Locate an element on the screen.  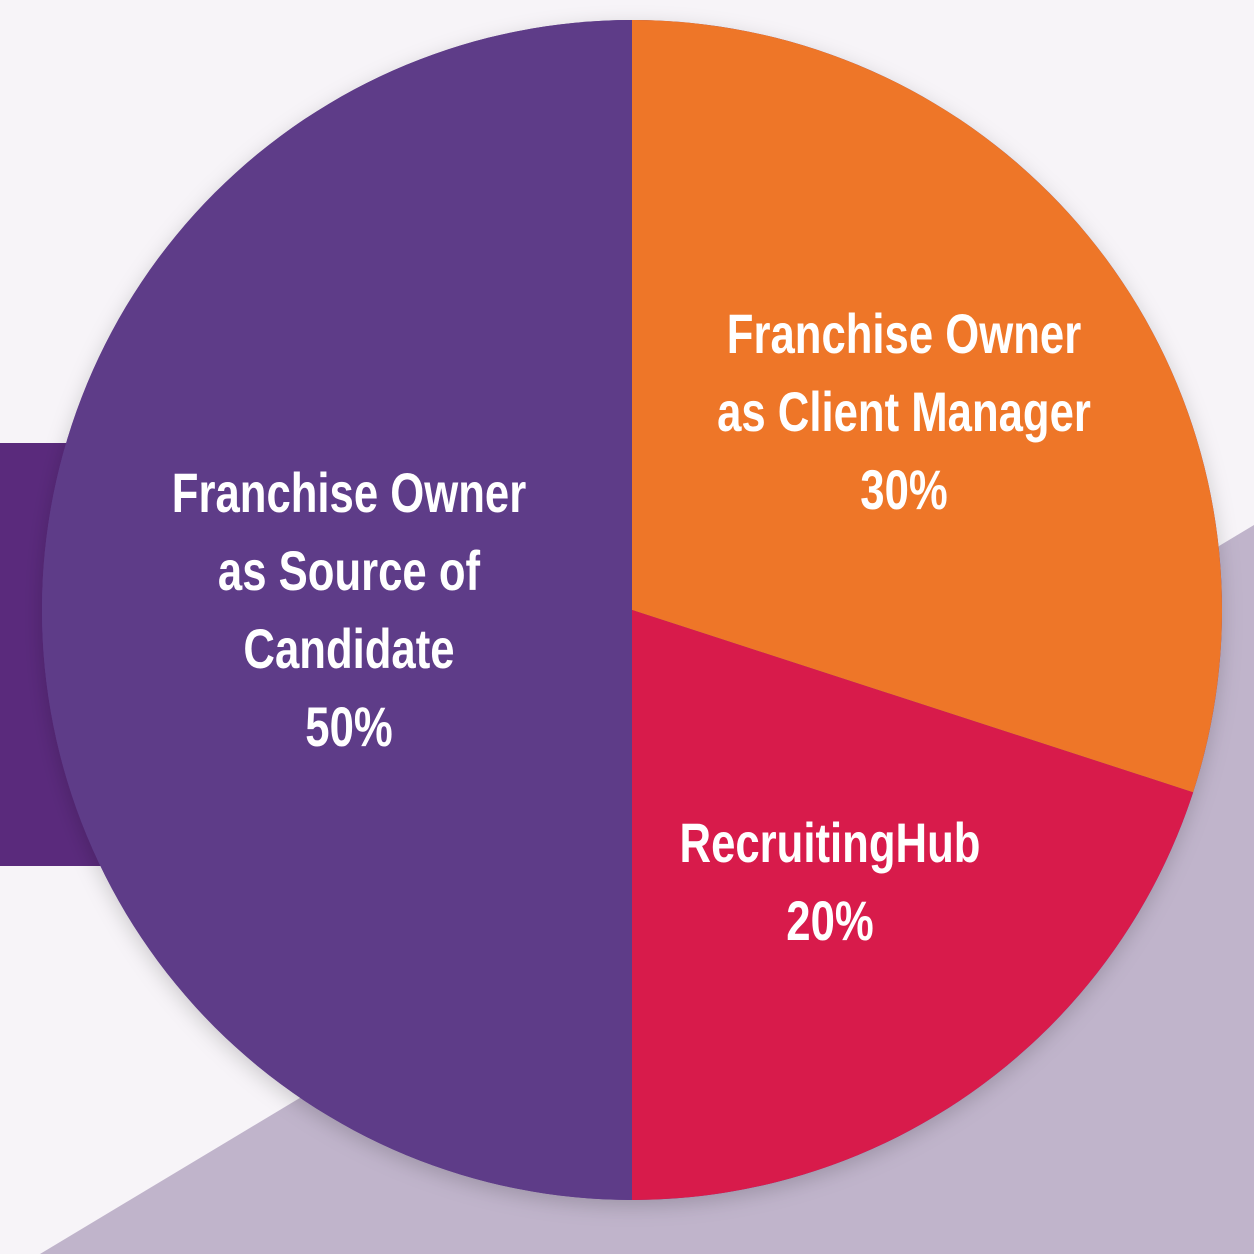
slice-label: Franchise Owner as Client Manager 30% is located at coordinates (904, 412).